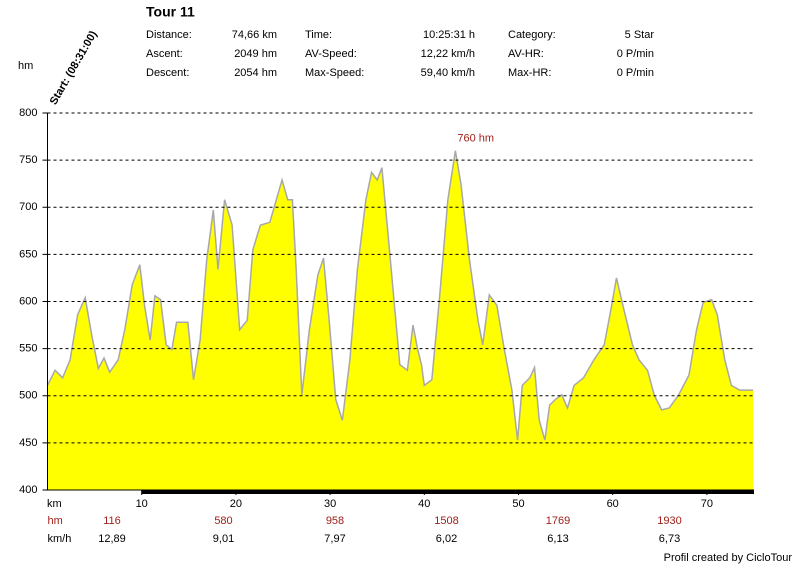  Describe the element at coordinates (255, 54) in the screenshot. I see `stat-value: 2049 hm` at that location.